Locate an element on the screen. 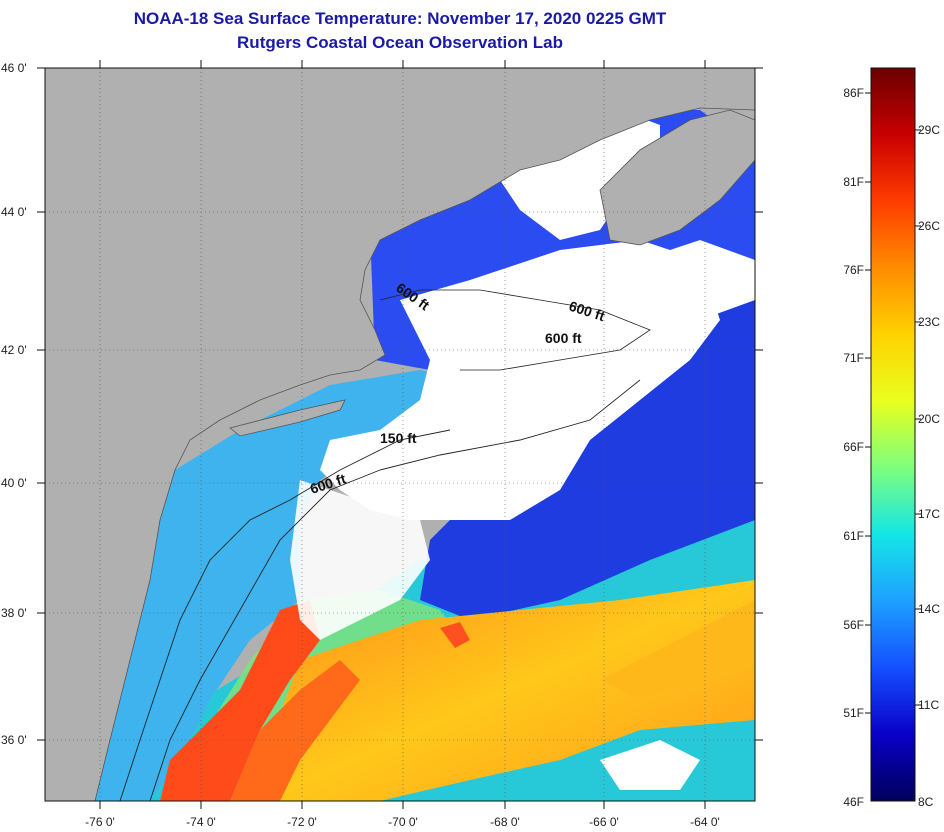 The width and height of the screenshot is (944, 832). contour-label-maine-c: 600 ft is located at coordinates (563, 338).